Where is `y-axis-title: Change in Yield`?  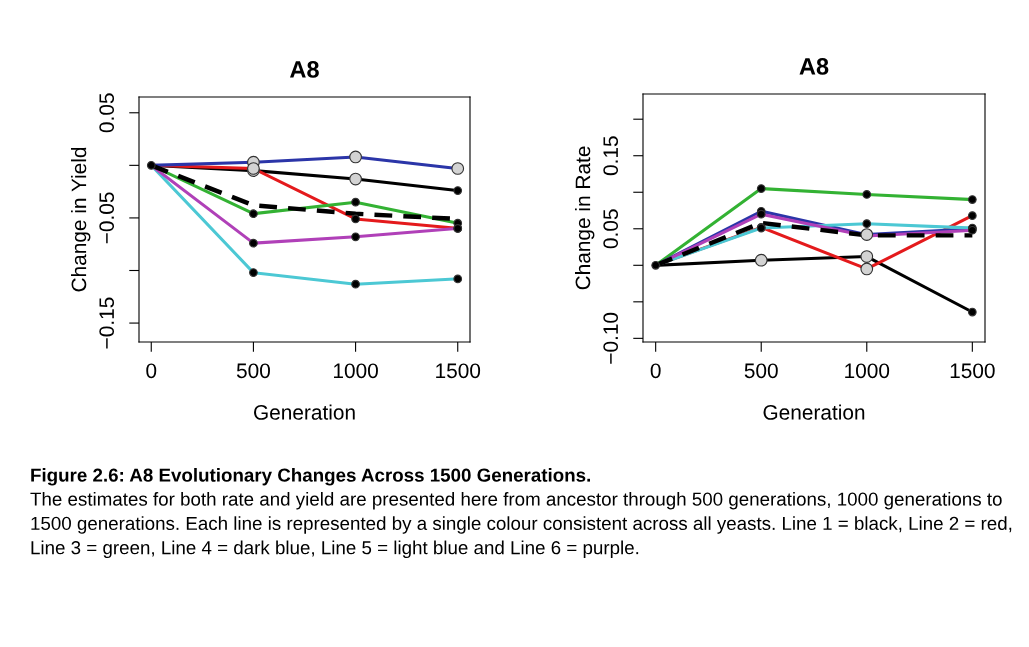
y-axis-title: Change in Yield is located at coordinates (80, 219).